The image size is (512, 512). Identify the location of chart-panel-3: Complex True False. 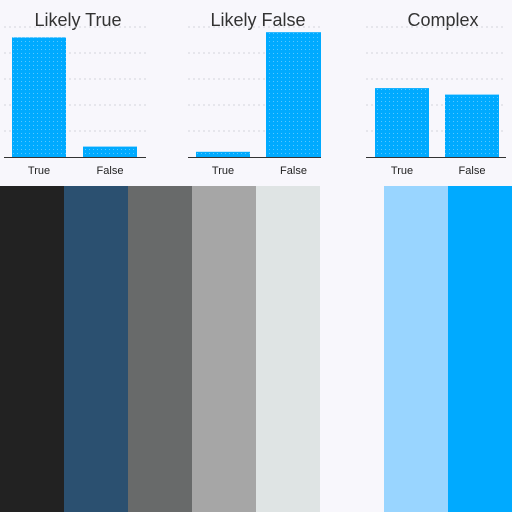
(436, 93).